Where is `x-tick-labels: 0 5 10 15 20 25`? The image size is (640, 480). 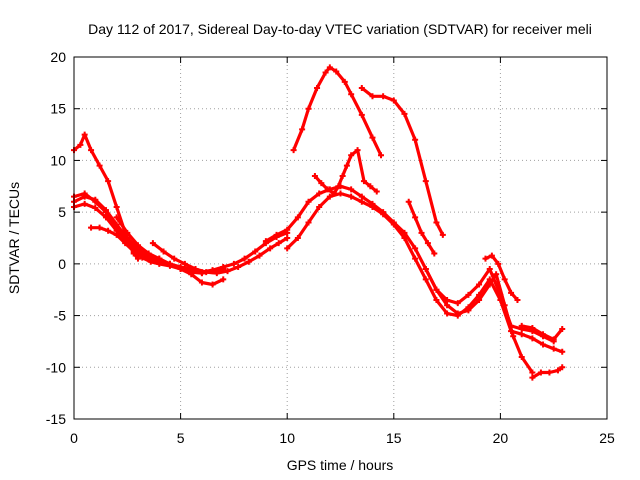 x-tick-labels: 0 5 10 15 20 25 is located at coordinates (342, 438).